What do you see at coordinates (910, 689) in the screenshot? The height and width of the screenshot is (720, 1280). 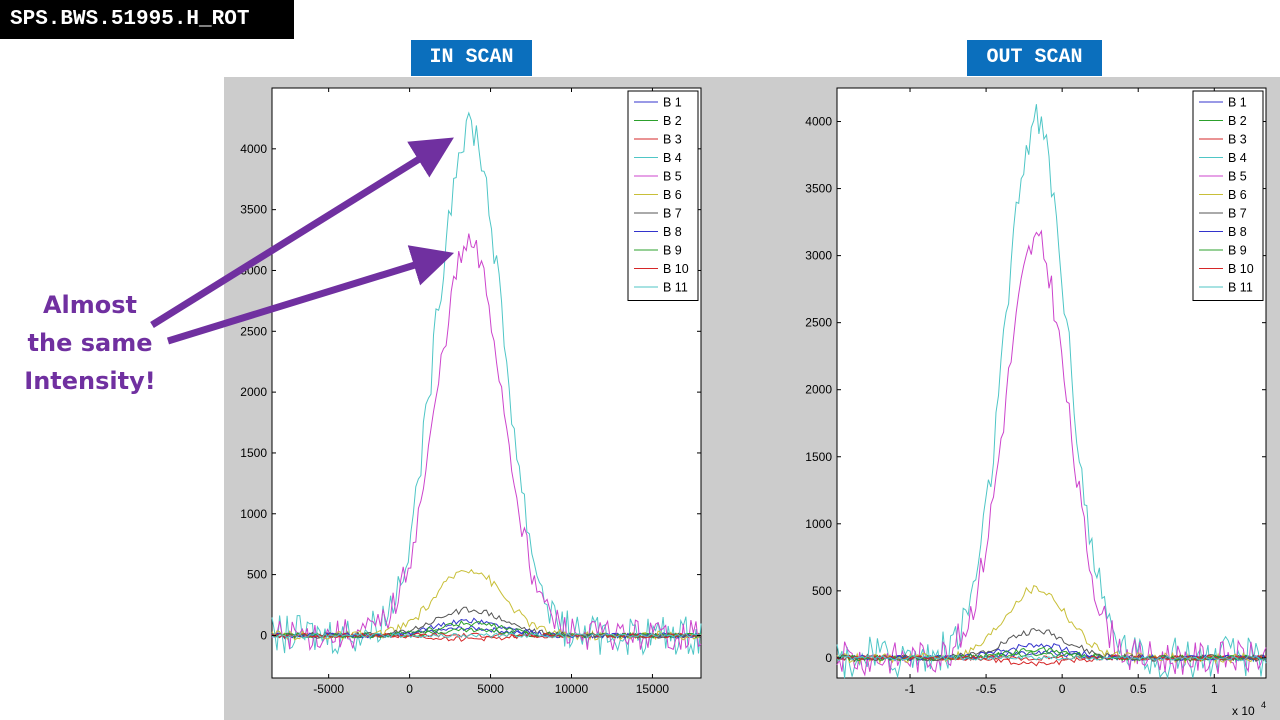 I see `x-tick-label: -1` at bounding box center [910, 689].